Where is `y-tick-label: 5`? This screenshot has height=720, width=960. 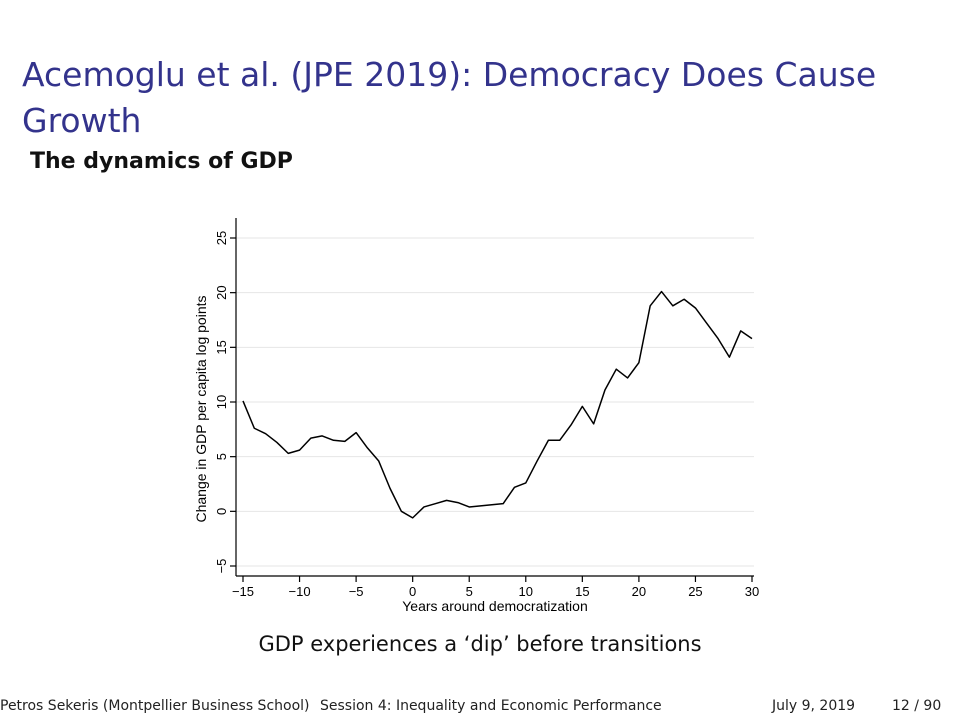
y-tick-label: 5 is located at coordinates (221, 456).